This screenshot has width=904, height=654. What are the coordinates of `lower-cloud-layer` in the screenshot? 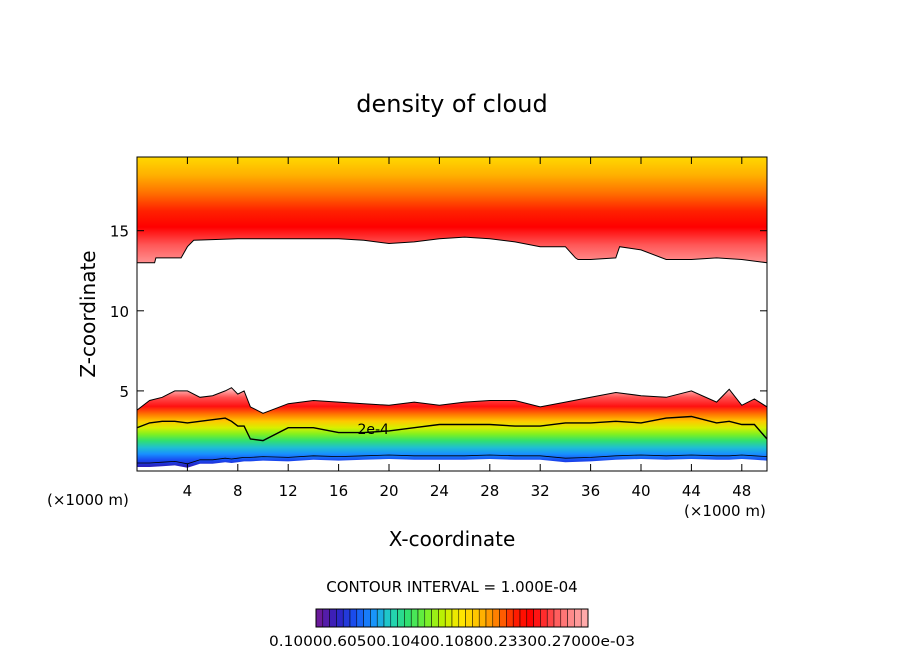 It's located at (452, 427).